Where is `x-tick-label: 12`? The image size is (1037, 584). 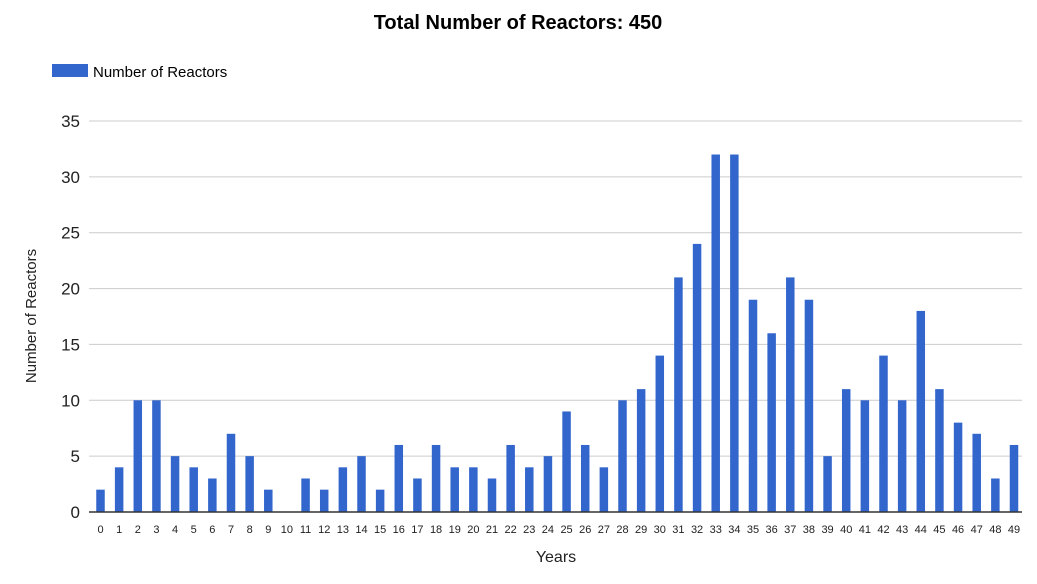 x-tick-label: 12 is located at coordinates (324, 530).